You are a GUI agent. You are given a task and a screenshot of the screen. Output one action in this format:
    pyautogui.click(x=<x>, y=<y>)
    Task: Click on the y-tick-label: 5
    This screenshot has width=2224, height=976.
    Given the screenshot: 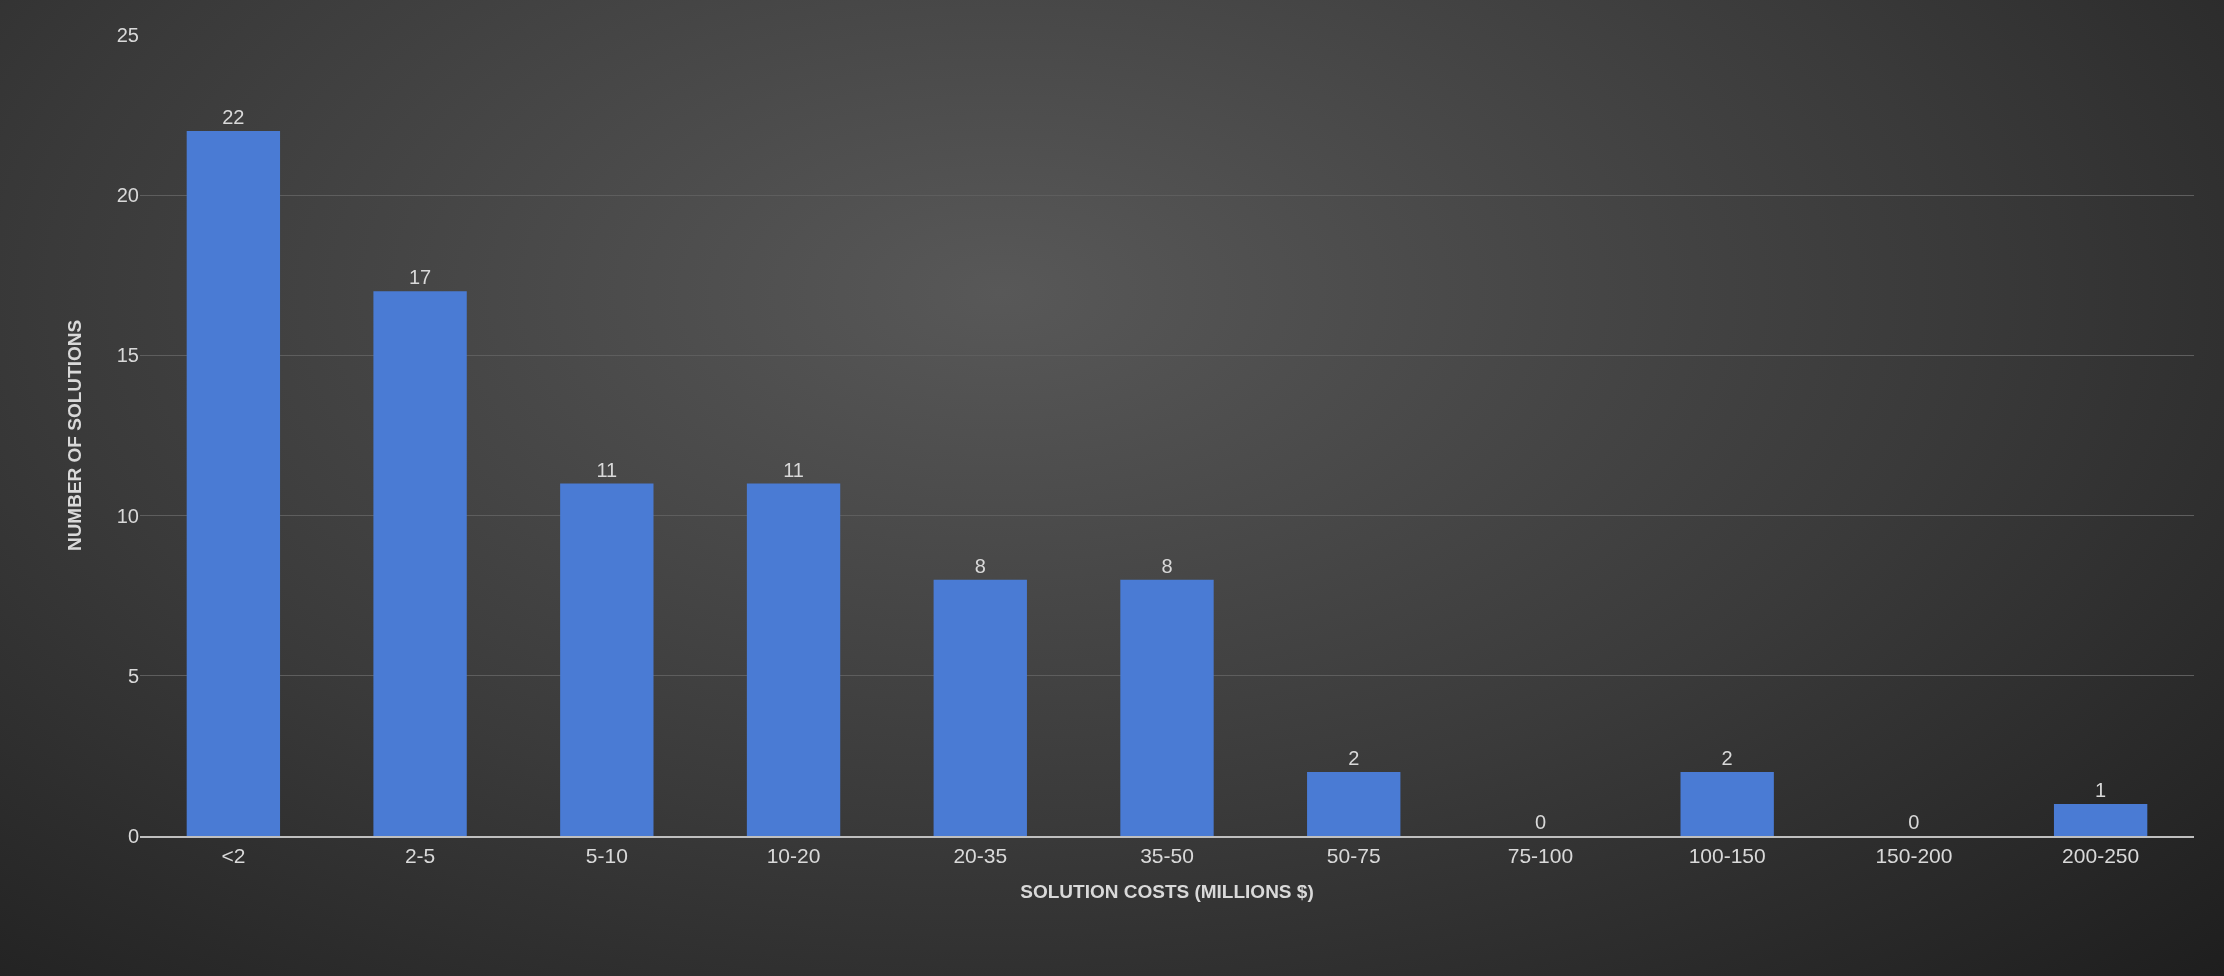 What is the action you would take?
    pyautogui.click(x=133, y=675)
    